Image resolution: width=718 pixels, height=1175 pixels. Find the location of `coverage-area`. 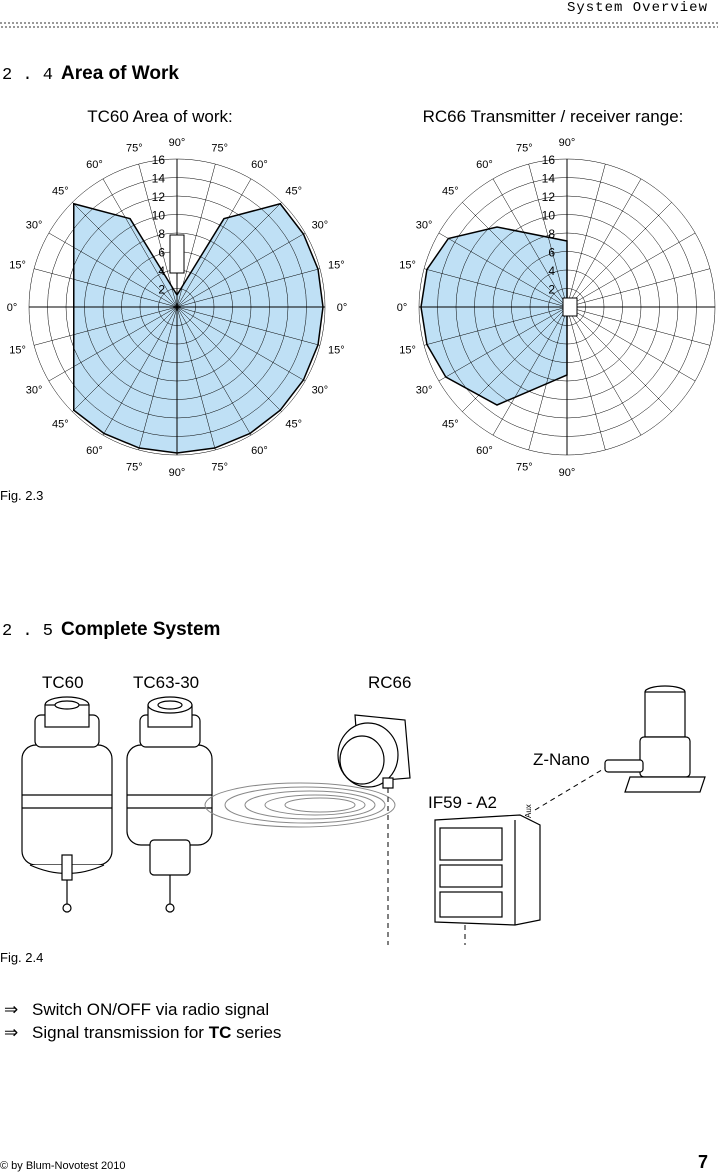

coverage-area is located at coordinates (494, 316).